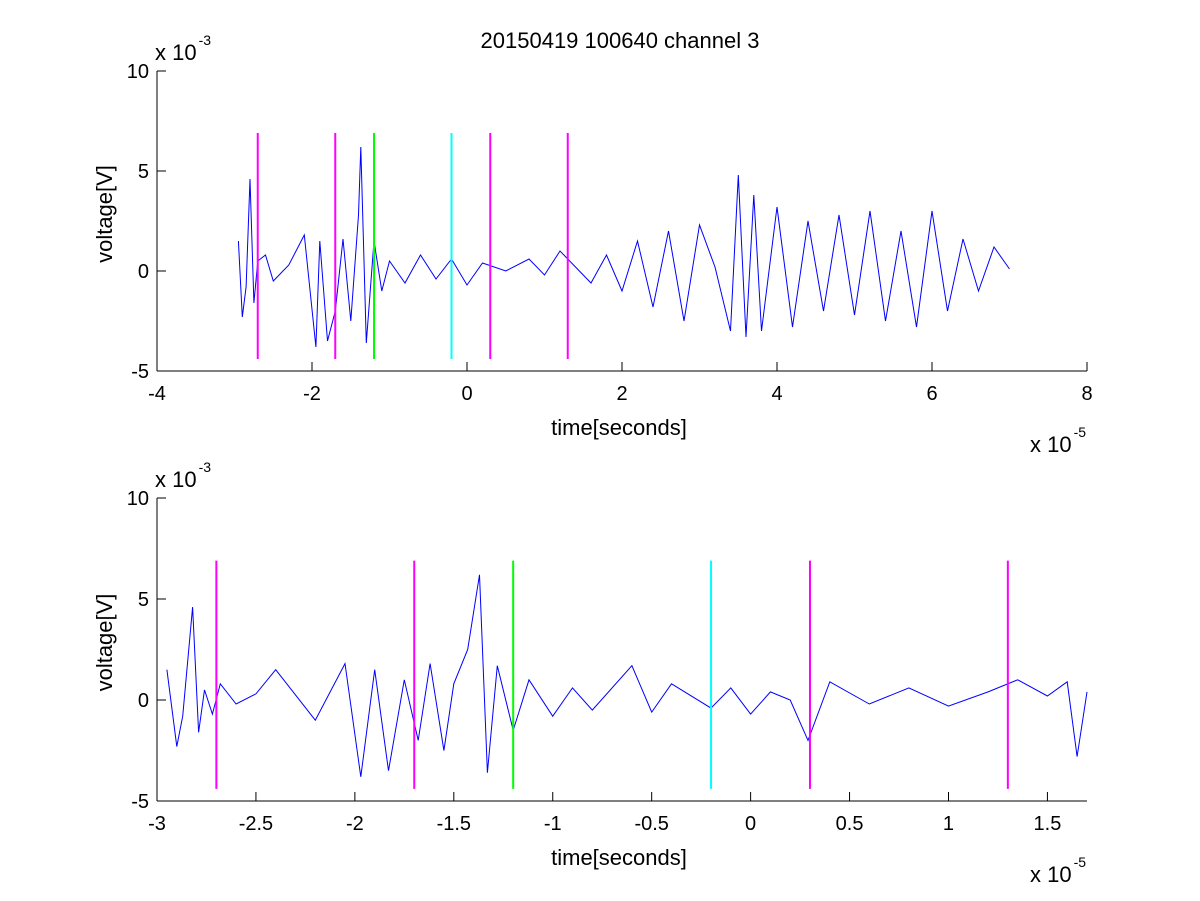 Image resolution: width=1200 pixels, height=901 pixels. I want to click on x-tick-label: 2, so click(621, 394).